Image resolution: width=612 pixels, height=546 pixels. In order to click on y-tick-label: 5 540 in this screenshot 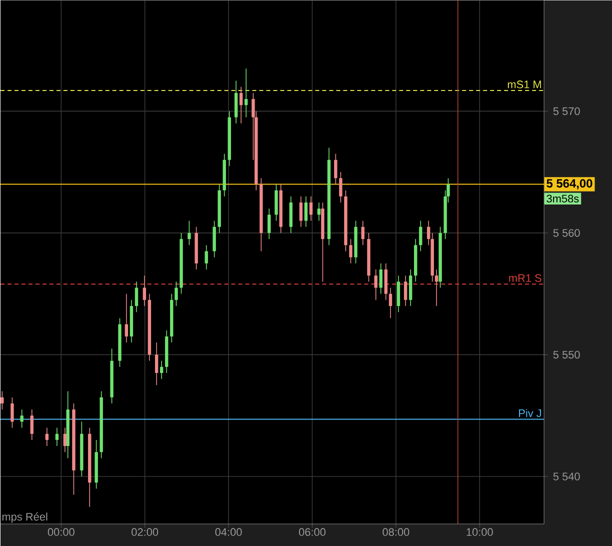, I will do `click(566, 476)`.